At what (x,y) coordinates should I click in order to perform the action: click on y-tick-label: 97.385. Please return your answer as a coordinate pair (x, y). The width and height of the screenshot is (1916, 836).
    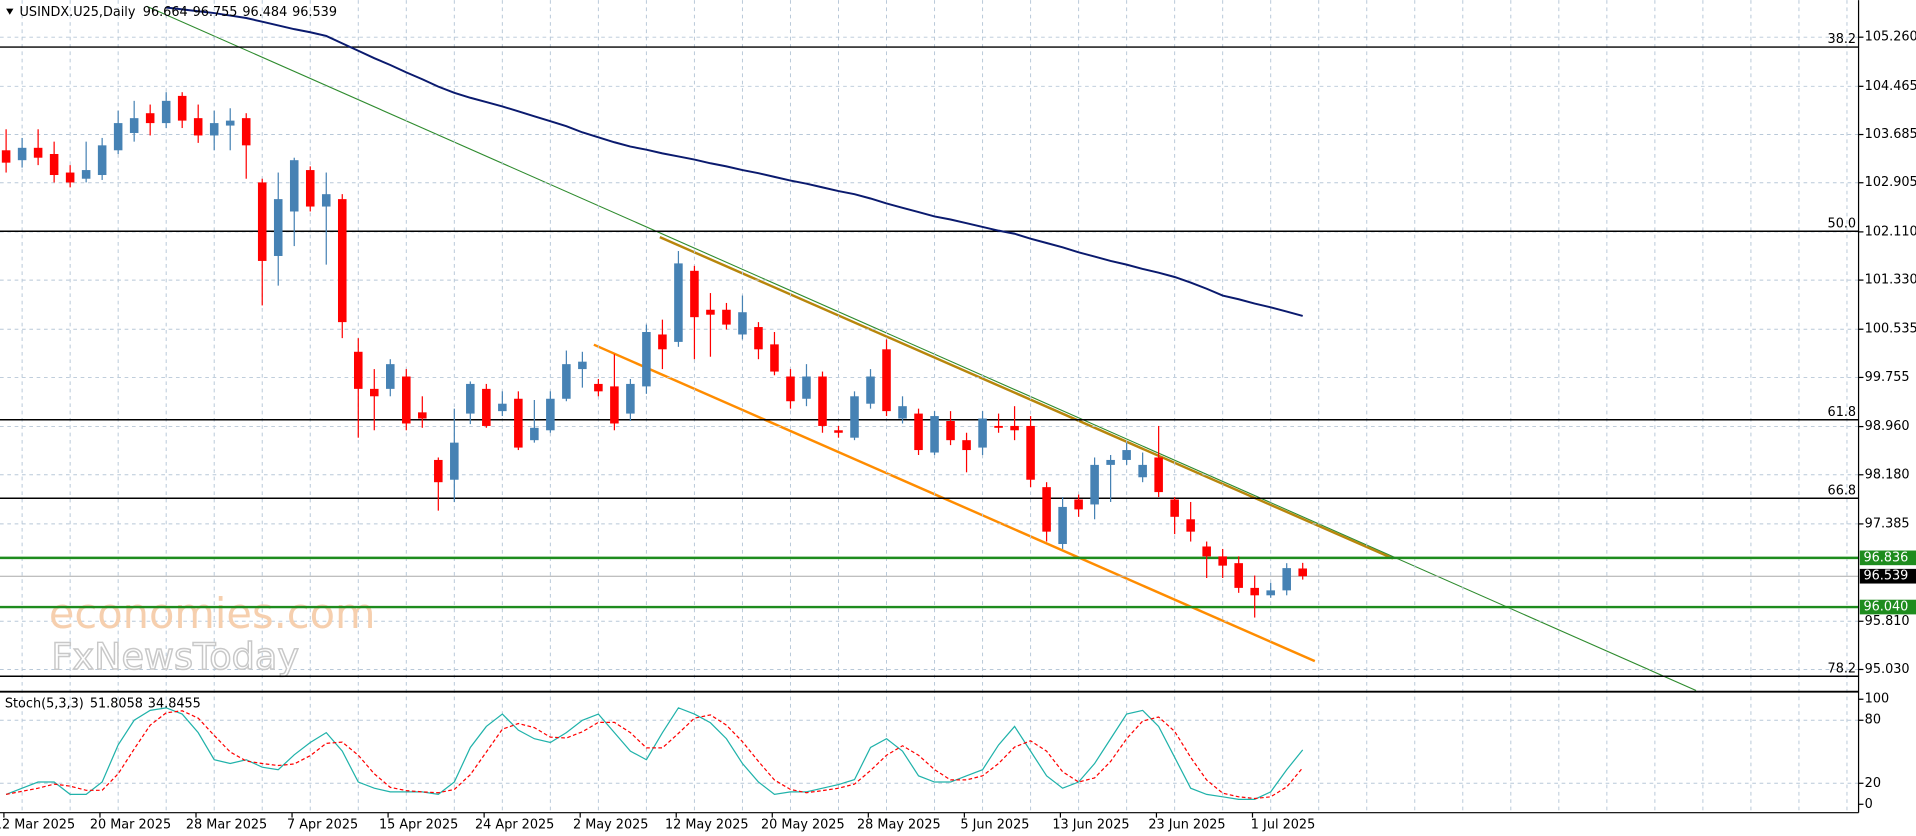
    Looking at the image, I should click on (1887, 523).